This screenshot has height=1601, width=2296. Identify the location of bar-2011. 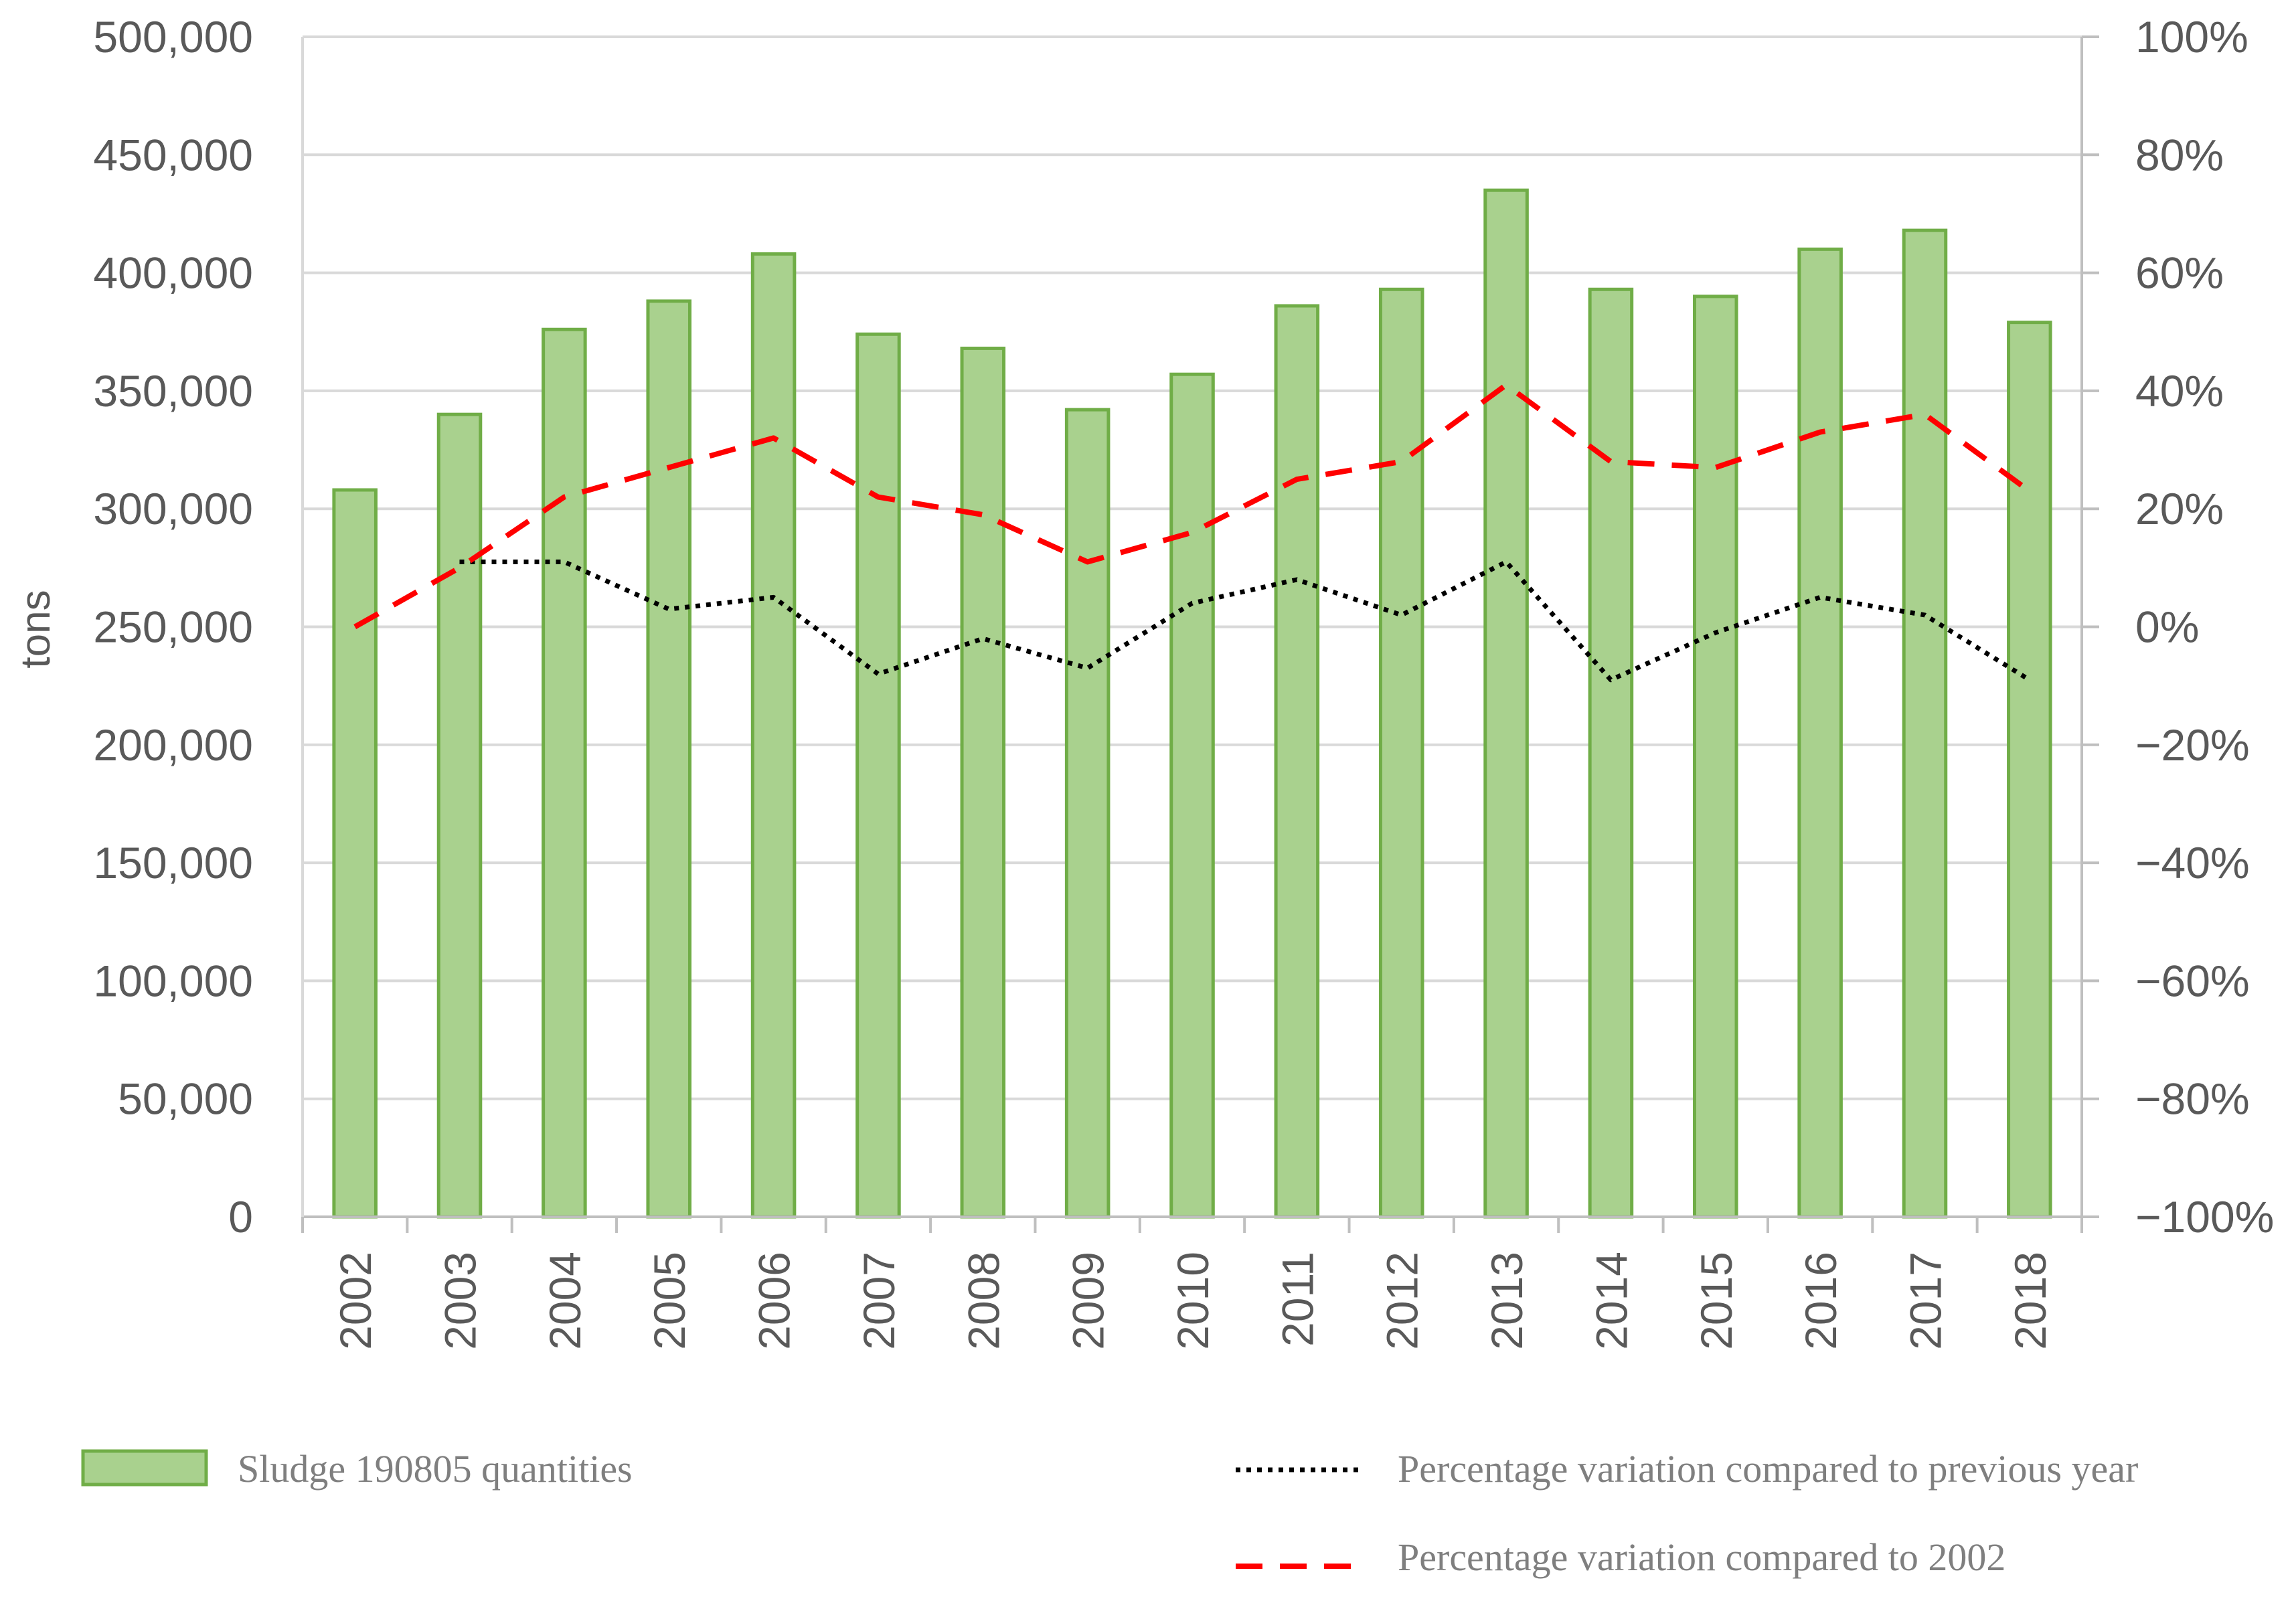
(1297, 761).